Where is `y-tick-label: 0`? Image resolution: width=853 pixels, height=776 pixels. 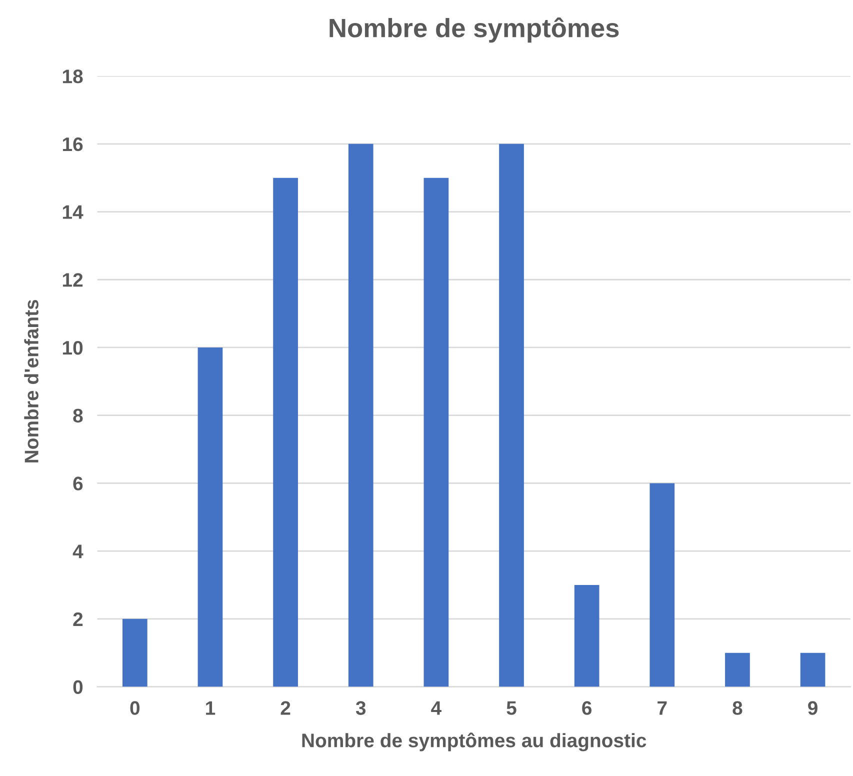
y-tick-label: 0 is located at coordinates (78, 687).